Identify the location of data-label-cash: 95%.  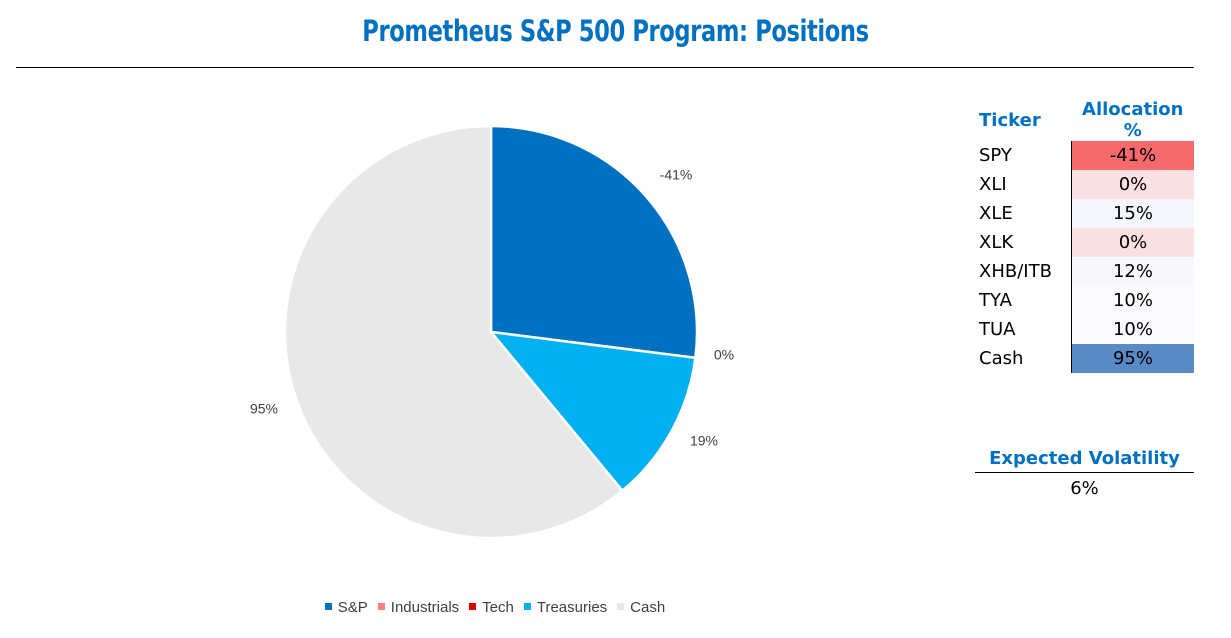
(264, 409).